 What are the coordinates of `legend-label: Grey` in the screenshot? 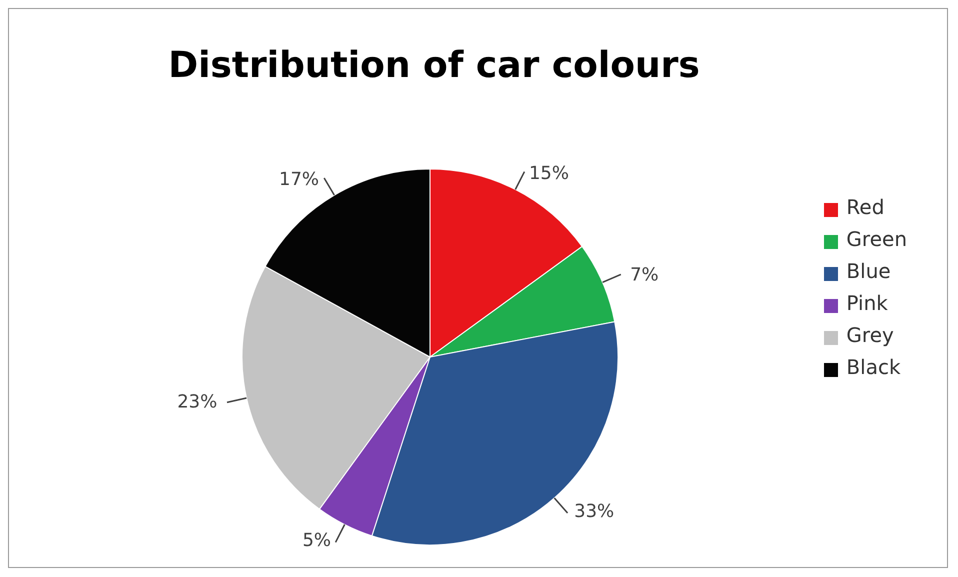 It's located at (870, 335).